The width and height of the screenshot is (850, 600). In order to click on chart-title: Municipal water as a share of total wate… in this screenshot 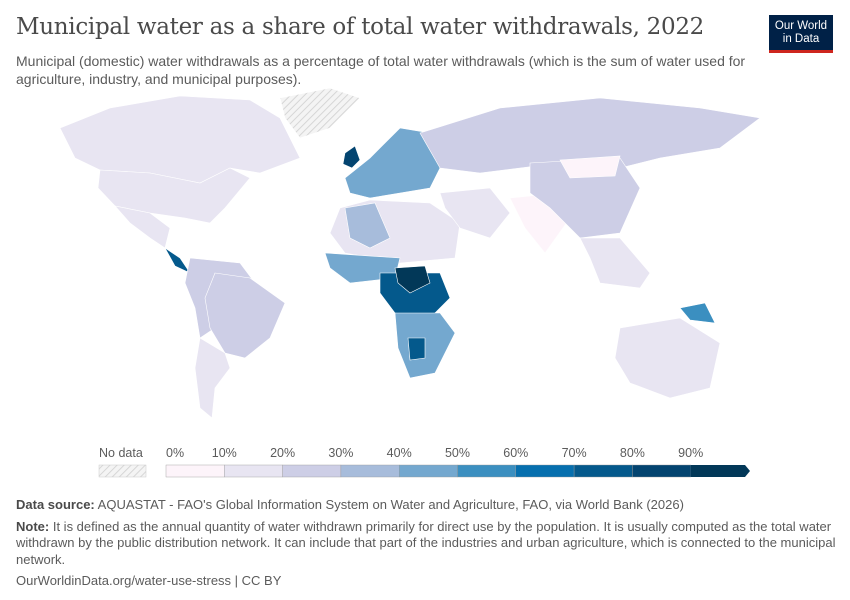, I will do `click(360, 27)`.